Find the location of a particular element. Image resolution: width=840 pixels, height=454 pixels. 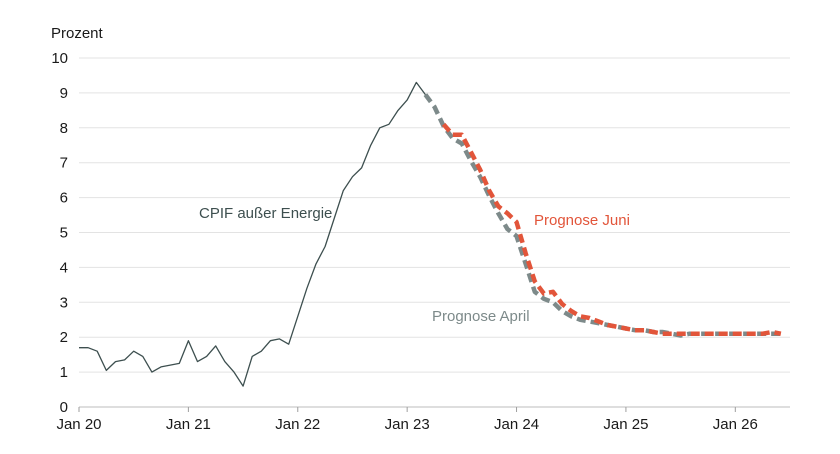

y-axis-title: Prozent is located at coordinates (77, 33).